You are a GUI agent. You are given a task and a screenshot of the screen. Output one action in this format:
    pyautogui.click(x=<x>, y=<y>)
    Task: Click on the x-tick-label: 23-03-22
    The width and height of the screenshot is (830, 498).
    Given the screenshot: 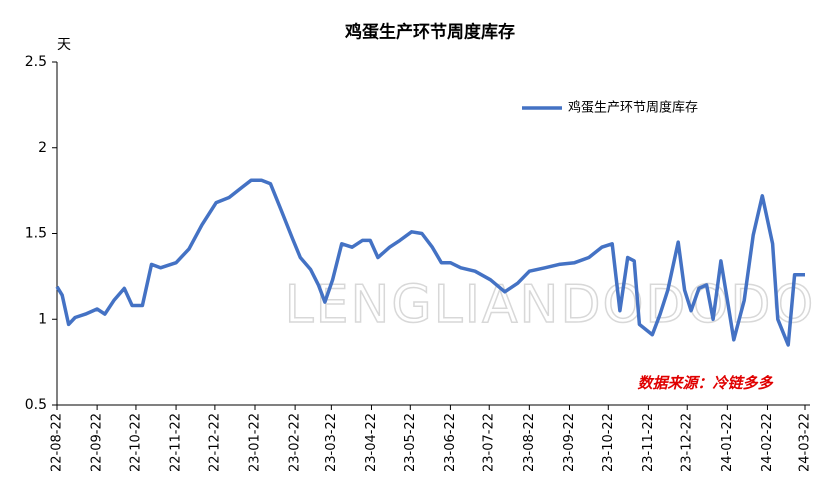 What is the action you would take?
    pyautogui.click(x=331, y=442)
    